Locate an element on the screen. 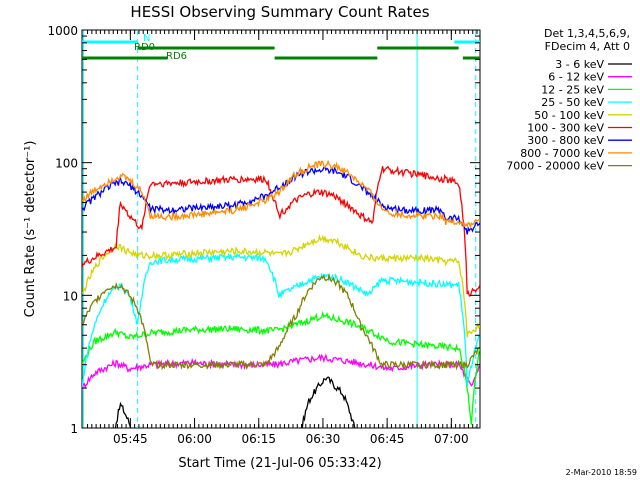 Image resolution: width=640 pixels, height=480 pixels. y-tick-label-1: 10 is located at coordinates (70, 296).